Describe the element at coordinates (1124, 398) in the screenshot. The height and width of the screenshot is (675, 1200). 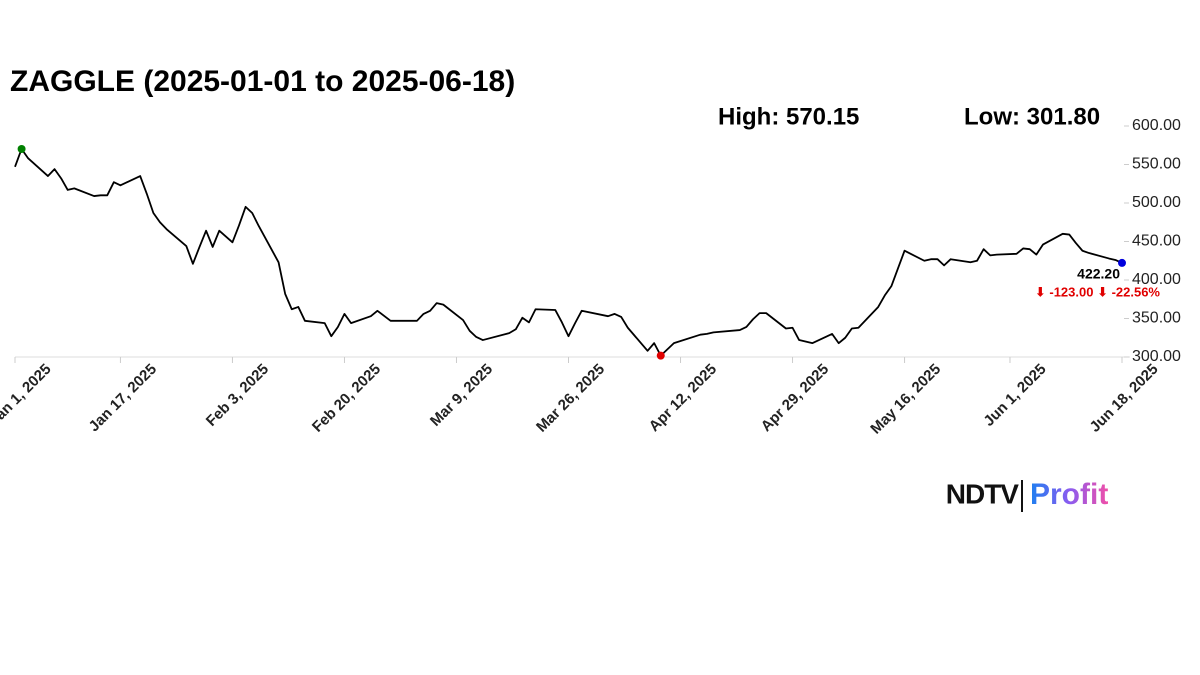
I see `x-tick-label: Jun 18, 2025` at that location.